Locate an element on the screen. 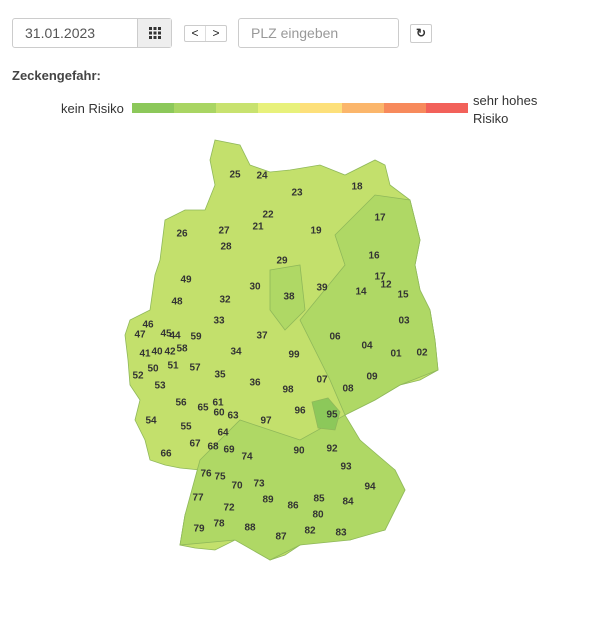 This screenshot has width=600, height=629. plz-region-label: 27 is located at coordinates (224, 231).